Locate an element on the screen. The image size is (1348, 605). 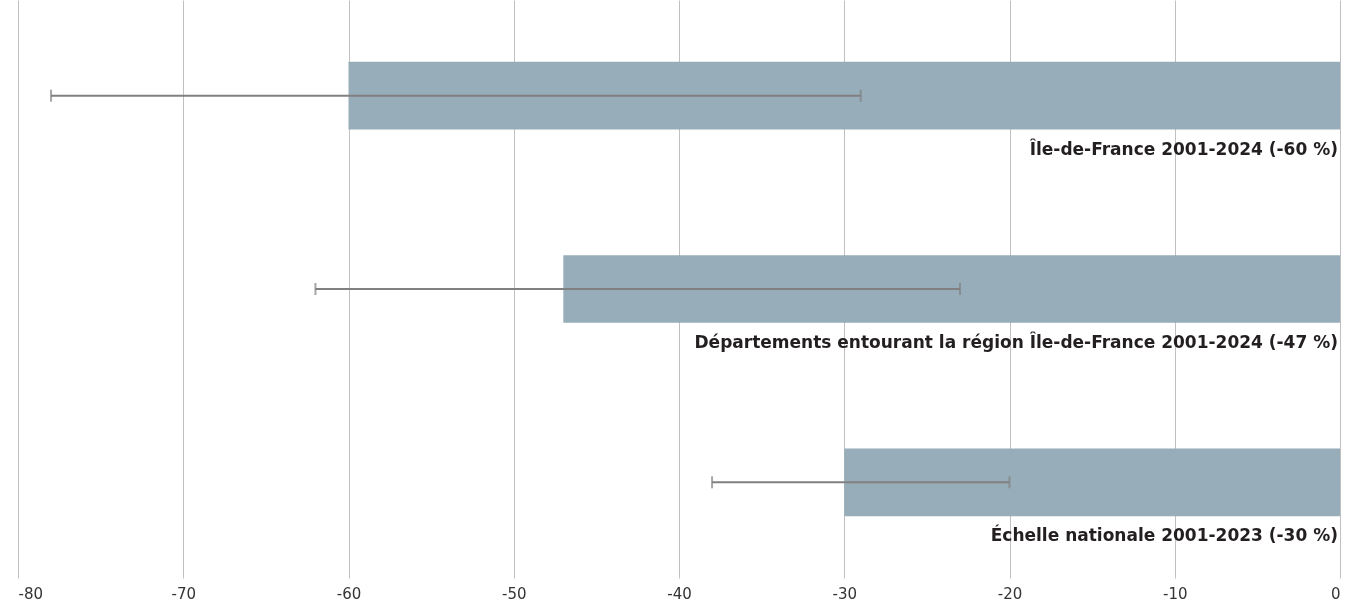
x-tick-label: -40 is located at coordinates (679, 593).